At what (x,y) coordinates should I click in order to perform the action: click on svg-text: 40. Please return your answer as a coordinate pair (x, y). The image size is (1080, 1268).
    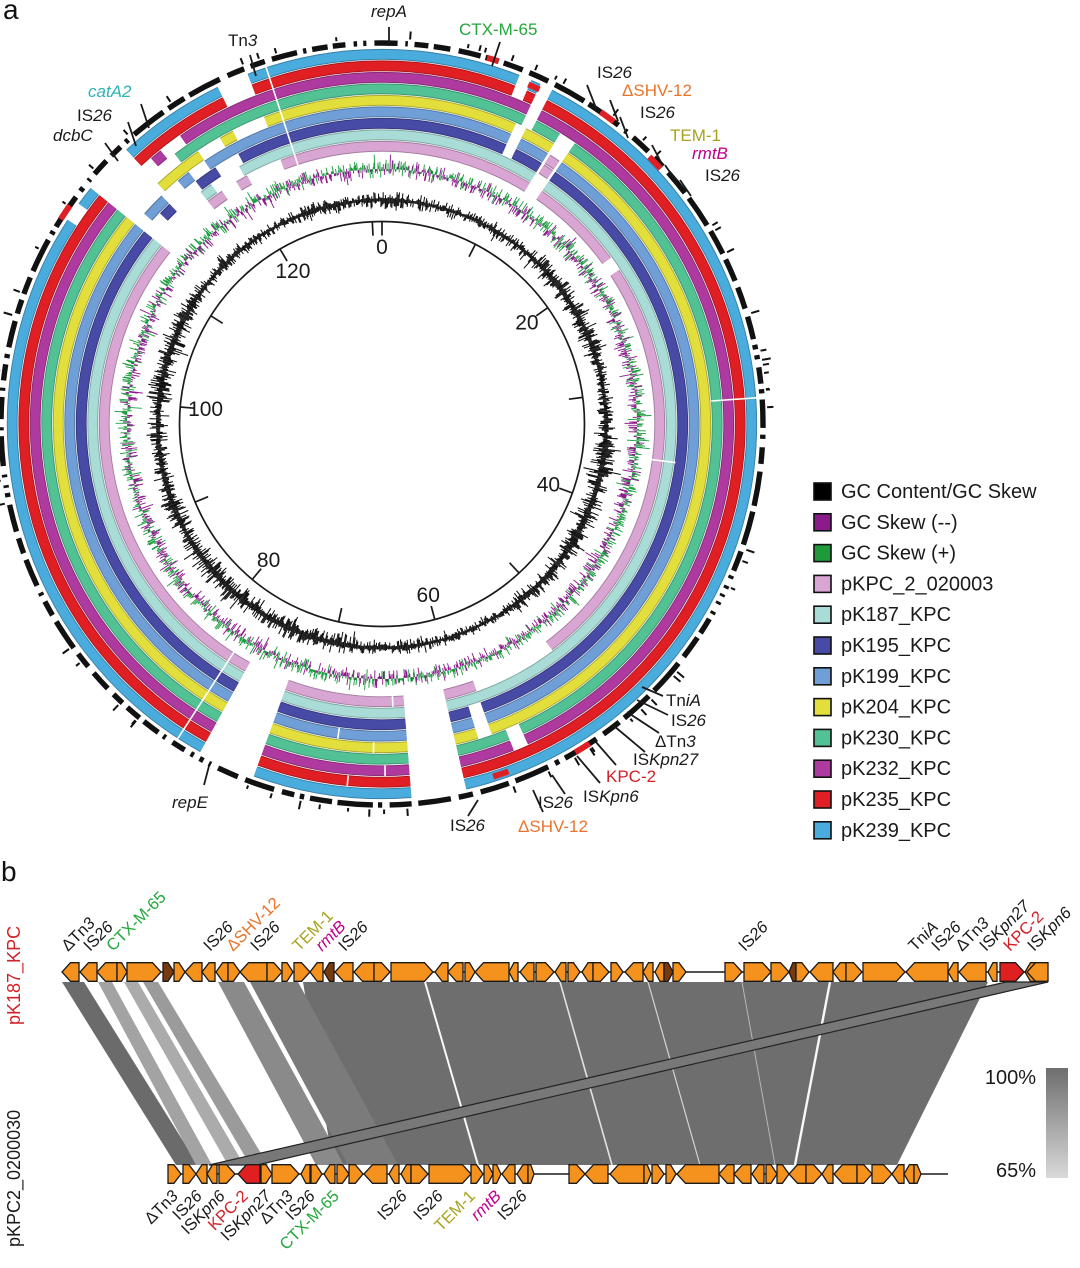
    Looking at the image, I should click on (548, 484).